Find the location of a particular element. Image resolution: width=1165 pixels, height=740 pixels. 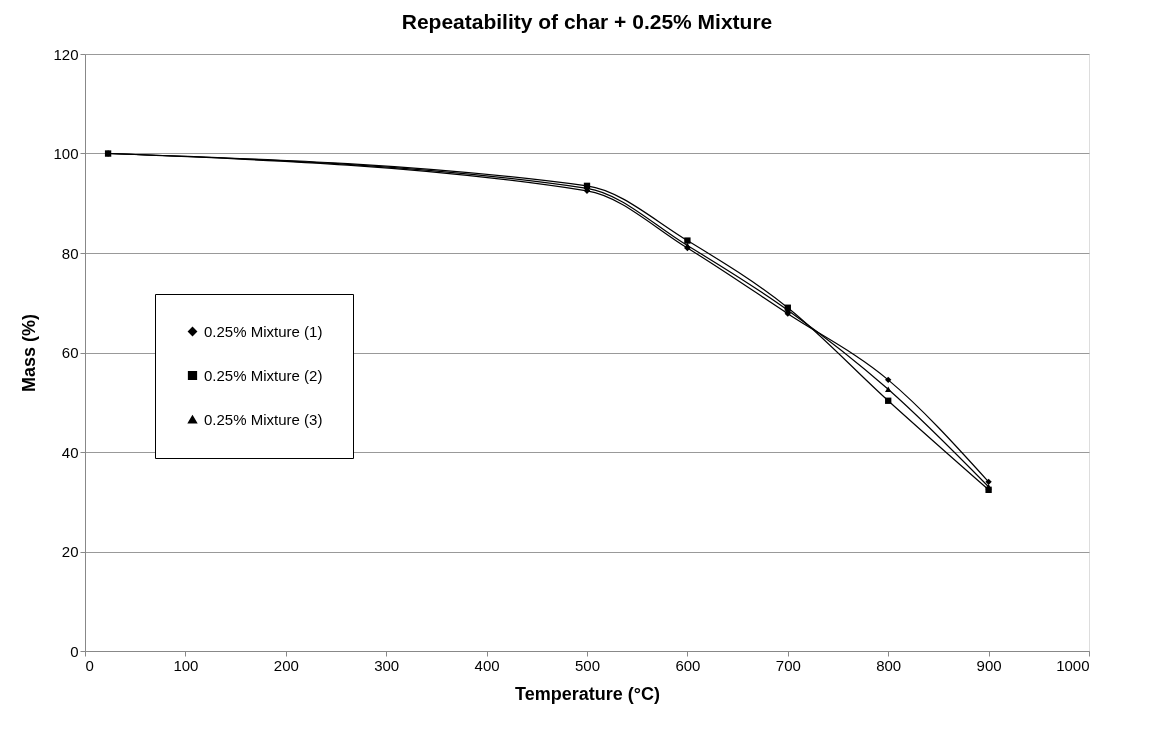

x-tick-label: 500 is located at coordinates (587, 665).